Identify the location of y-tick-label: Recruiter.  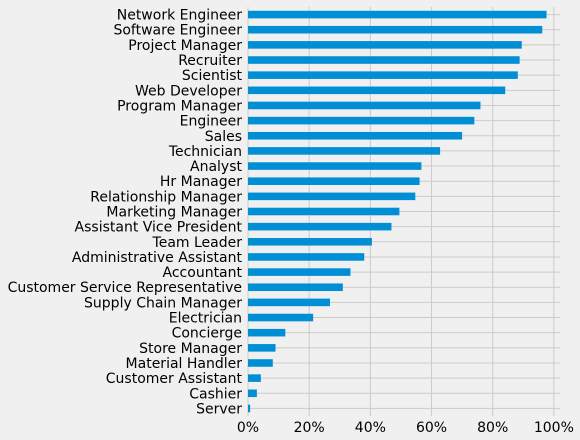
(210, 61).